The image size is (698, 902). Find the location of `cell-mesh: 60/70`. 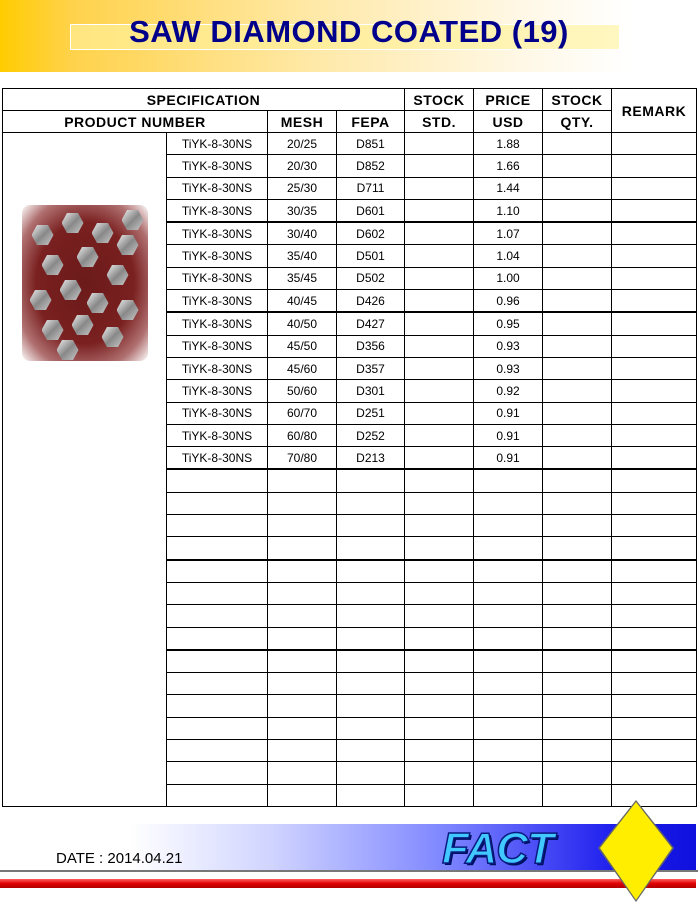

cell-mesh: 60/70 is located at coordinates (302, 413).